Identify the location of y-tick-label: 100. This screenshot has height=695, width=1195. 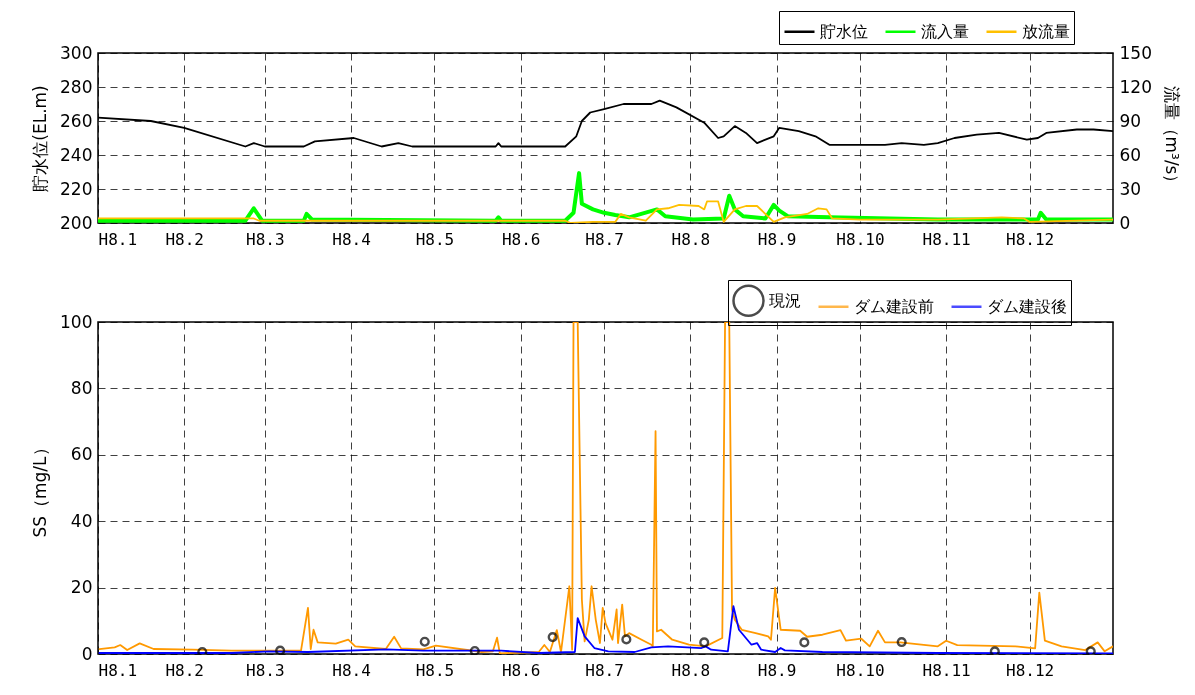
(76, 321).